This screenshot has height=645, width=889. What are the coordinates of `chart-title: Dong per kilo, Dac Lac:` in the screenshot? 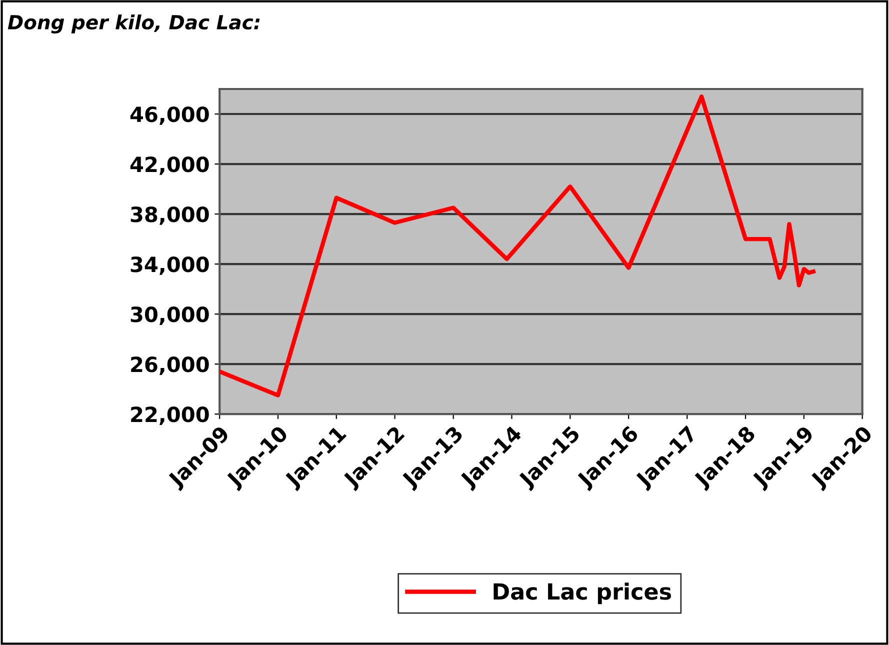 It's located at (134, 24).